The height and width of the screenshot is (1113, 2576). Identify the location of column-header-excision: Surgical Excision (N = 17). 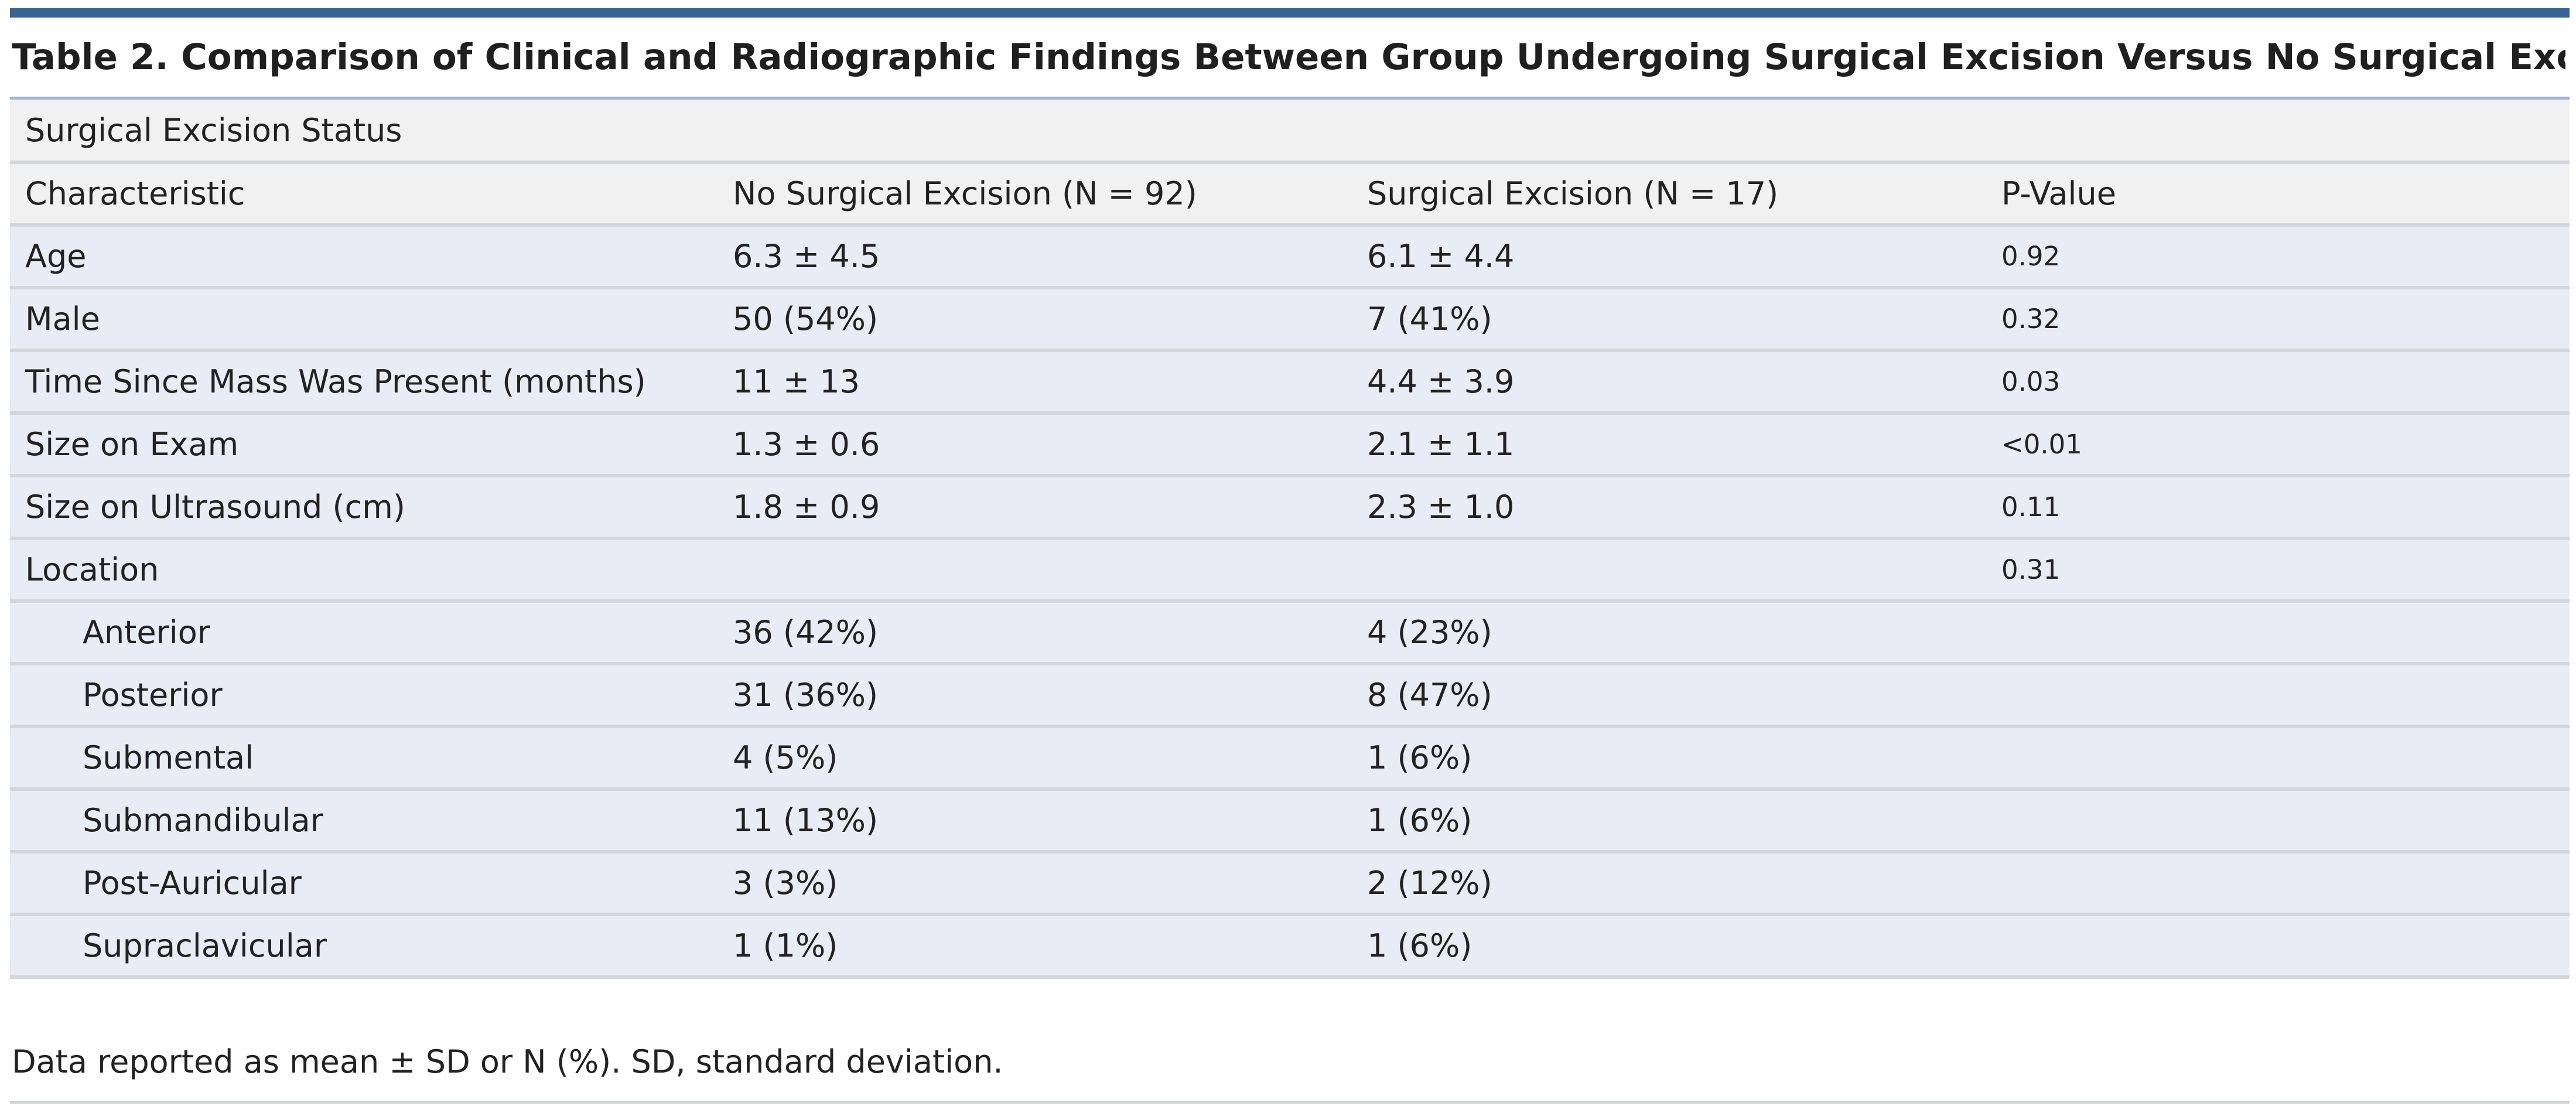
(1669, 194).